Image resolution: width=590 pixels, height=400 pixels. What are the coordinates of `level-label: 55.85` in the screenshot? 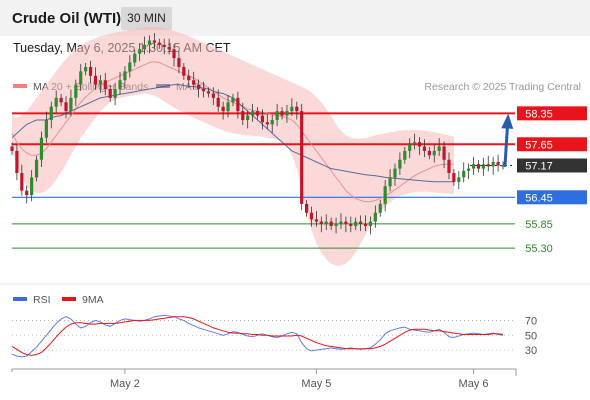 It's located at (539, 225).